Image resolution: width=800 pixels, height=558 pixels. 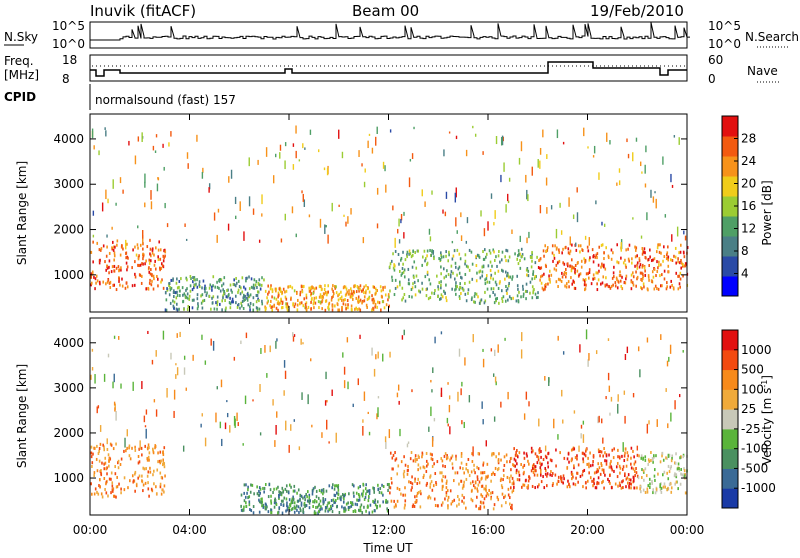 What do you see at coordinates (66, 79) in the screenshot?
I see `freq-left-tick-bottom: 8` at bounding box center [66, 79].